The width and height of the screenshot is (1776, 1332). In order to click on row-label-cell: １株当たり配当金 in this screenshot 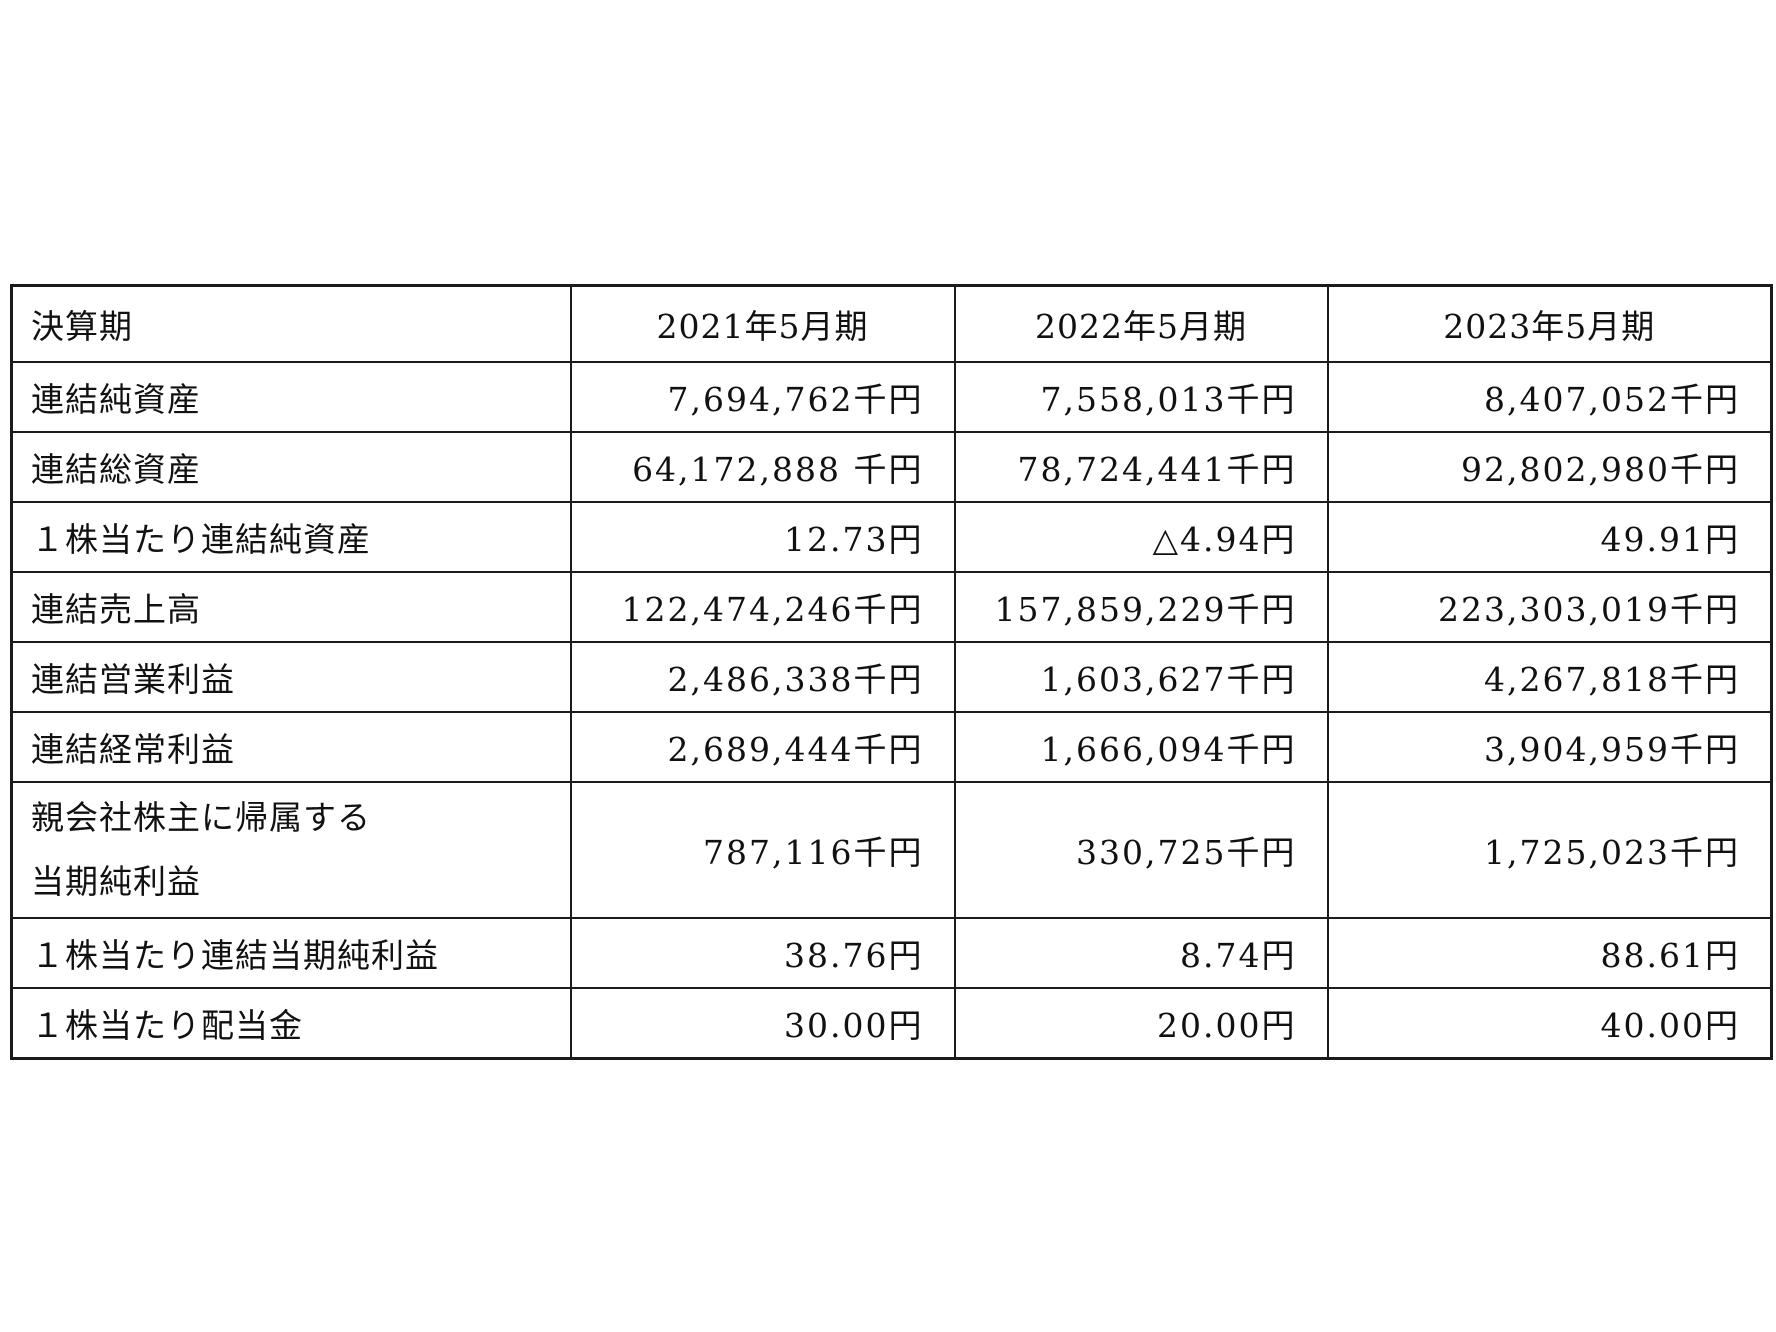, I will do `click(291, 1023)`.